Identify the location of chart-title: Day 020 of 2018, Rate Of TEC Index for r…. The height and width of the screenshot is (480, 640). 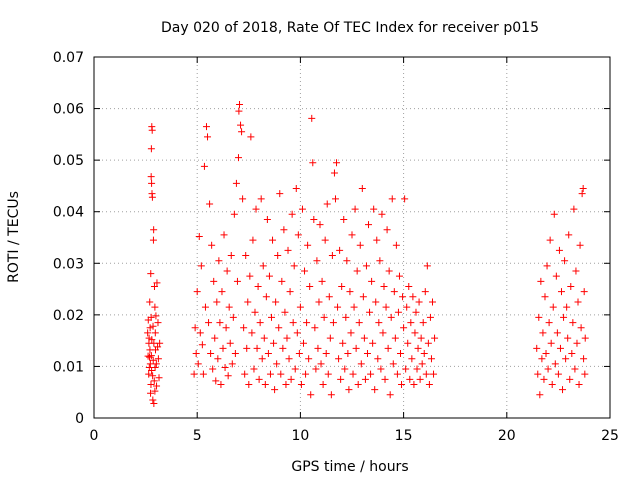
(350, 28).